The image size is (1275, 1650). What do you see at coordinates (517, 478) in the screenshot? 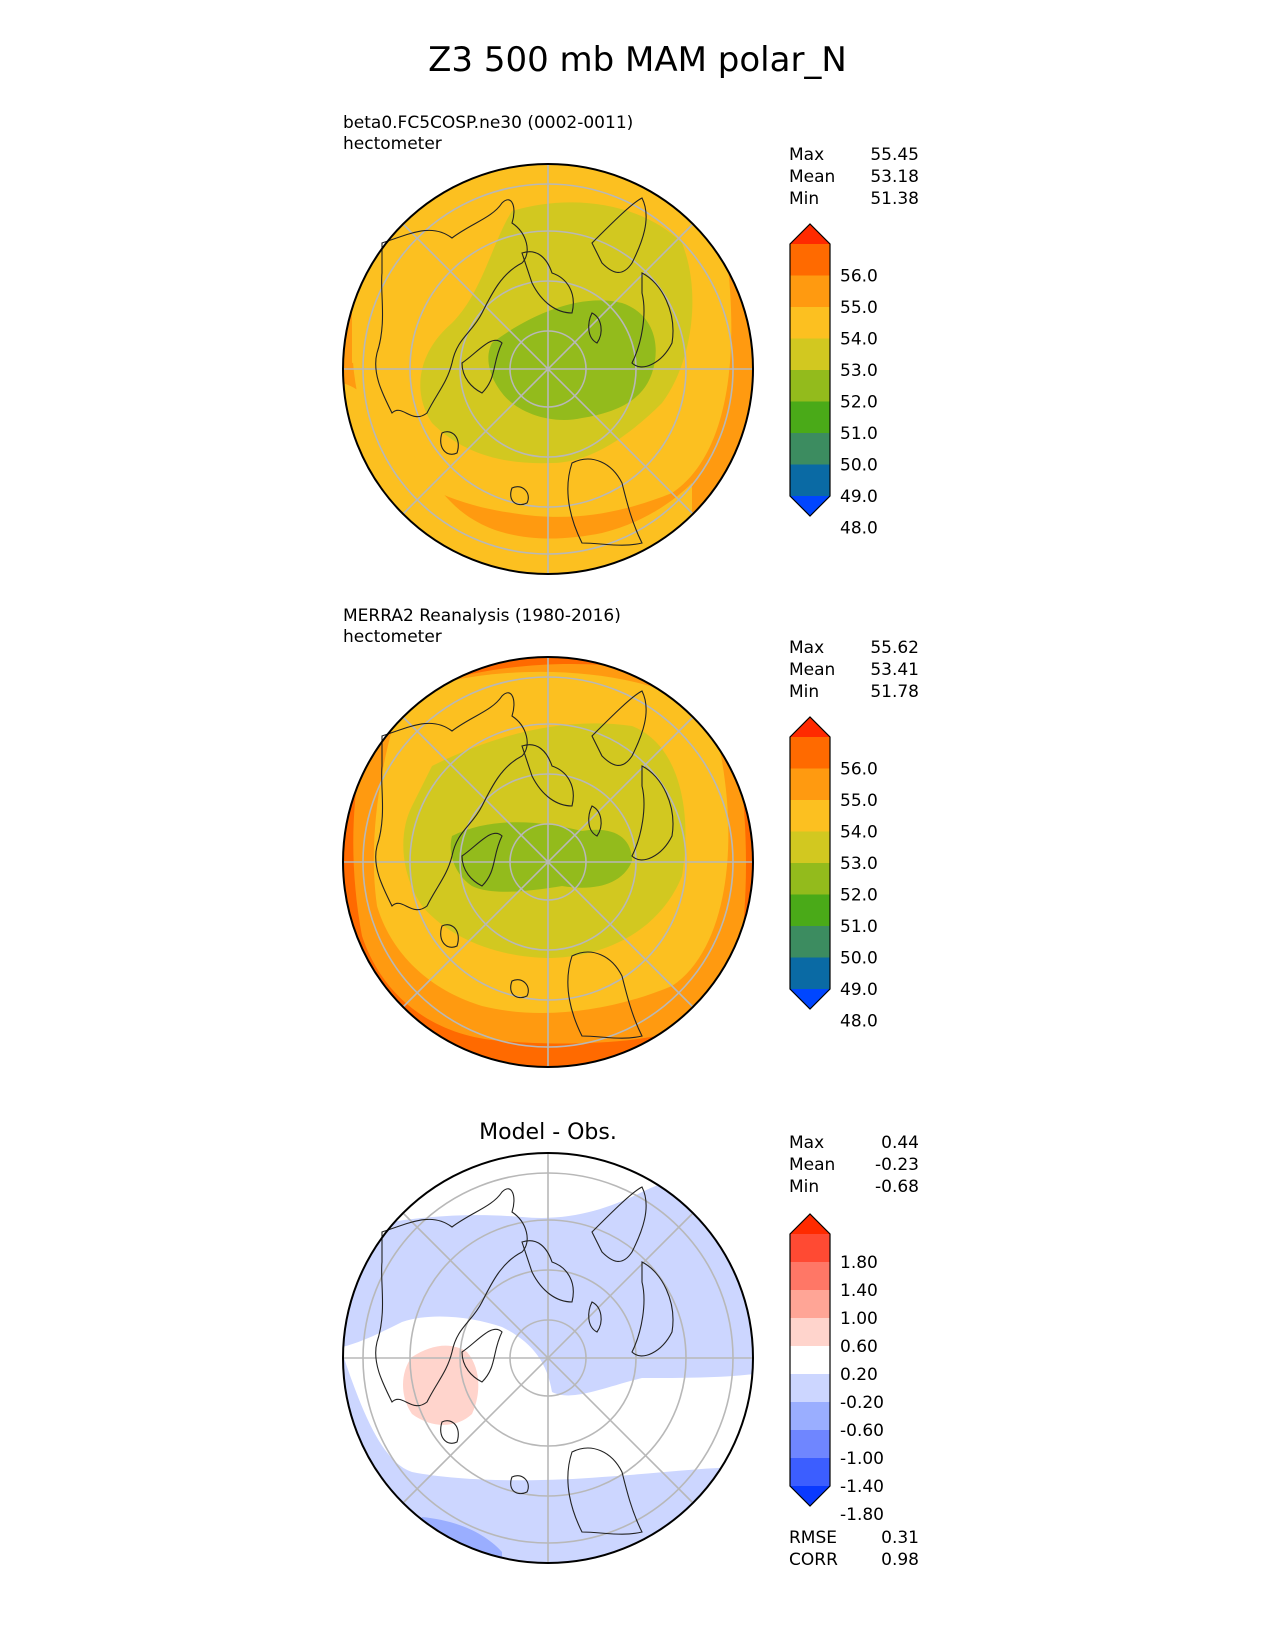
I see `contour-53-54-south` at bounding box center [517, 478].